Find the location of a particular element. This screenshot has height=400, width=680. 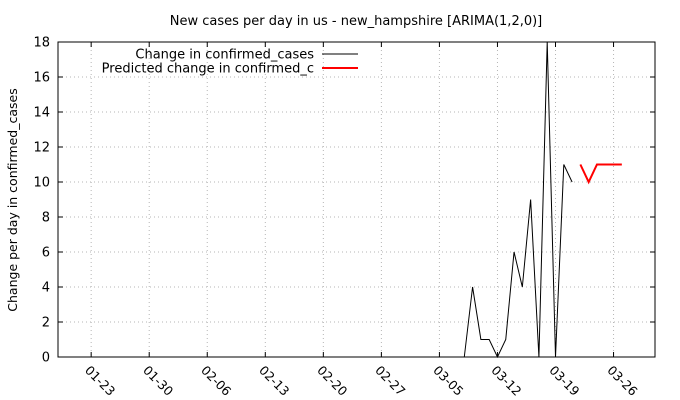

x-tick-label: 01-30 is located at coordinates (158, 381).